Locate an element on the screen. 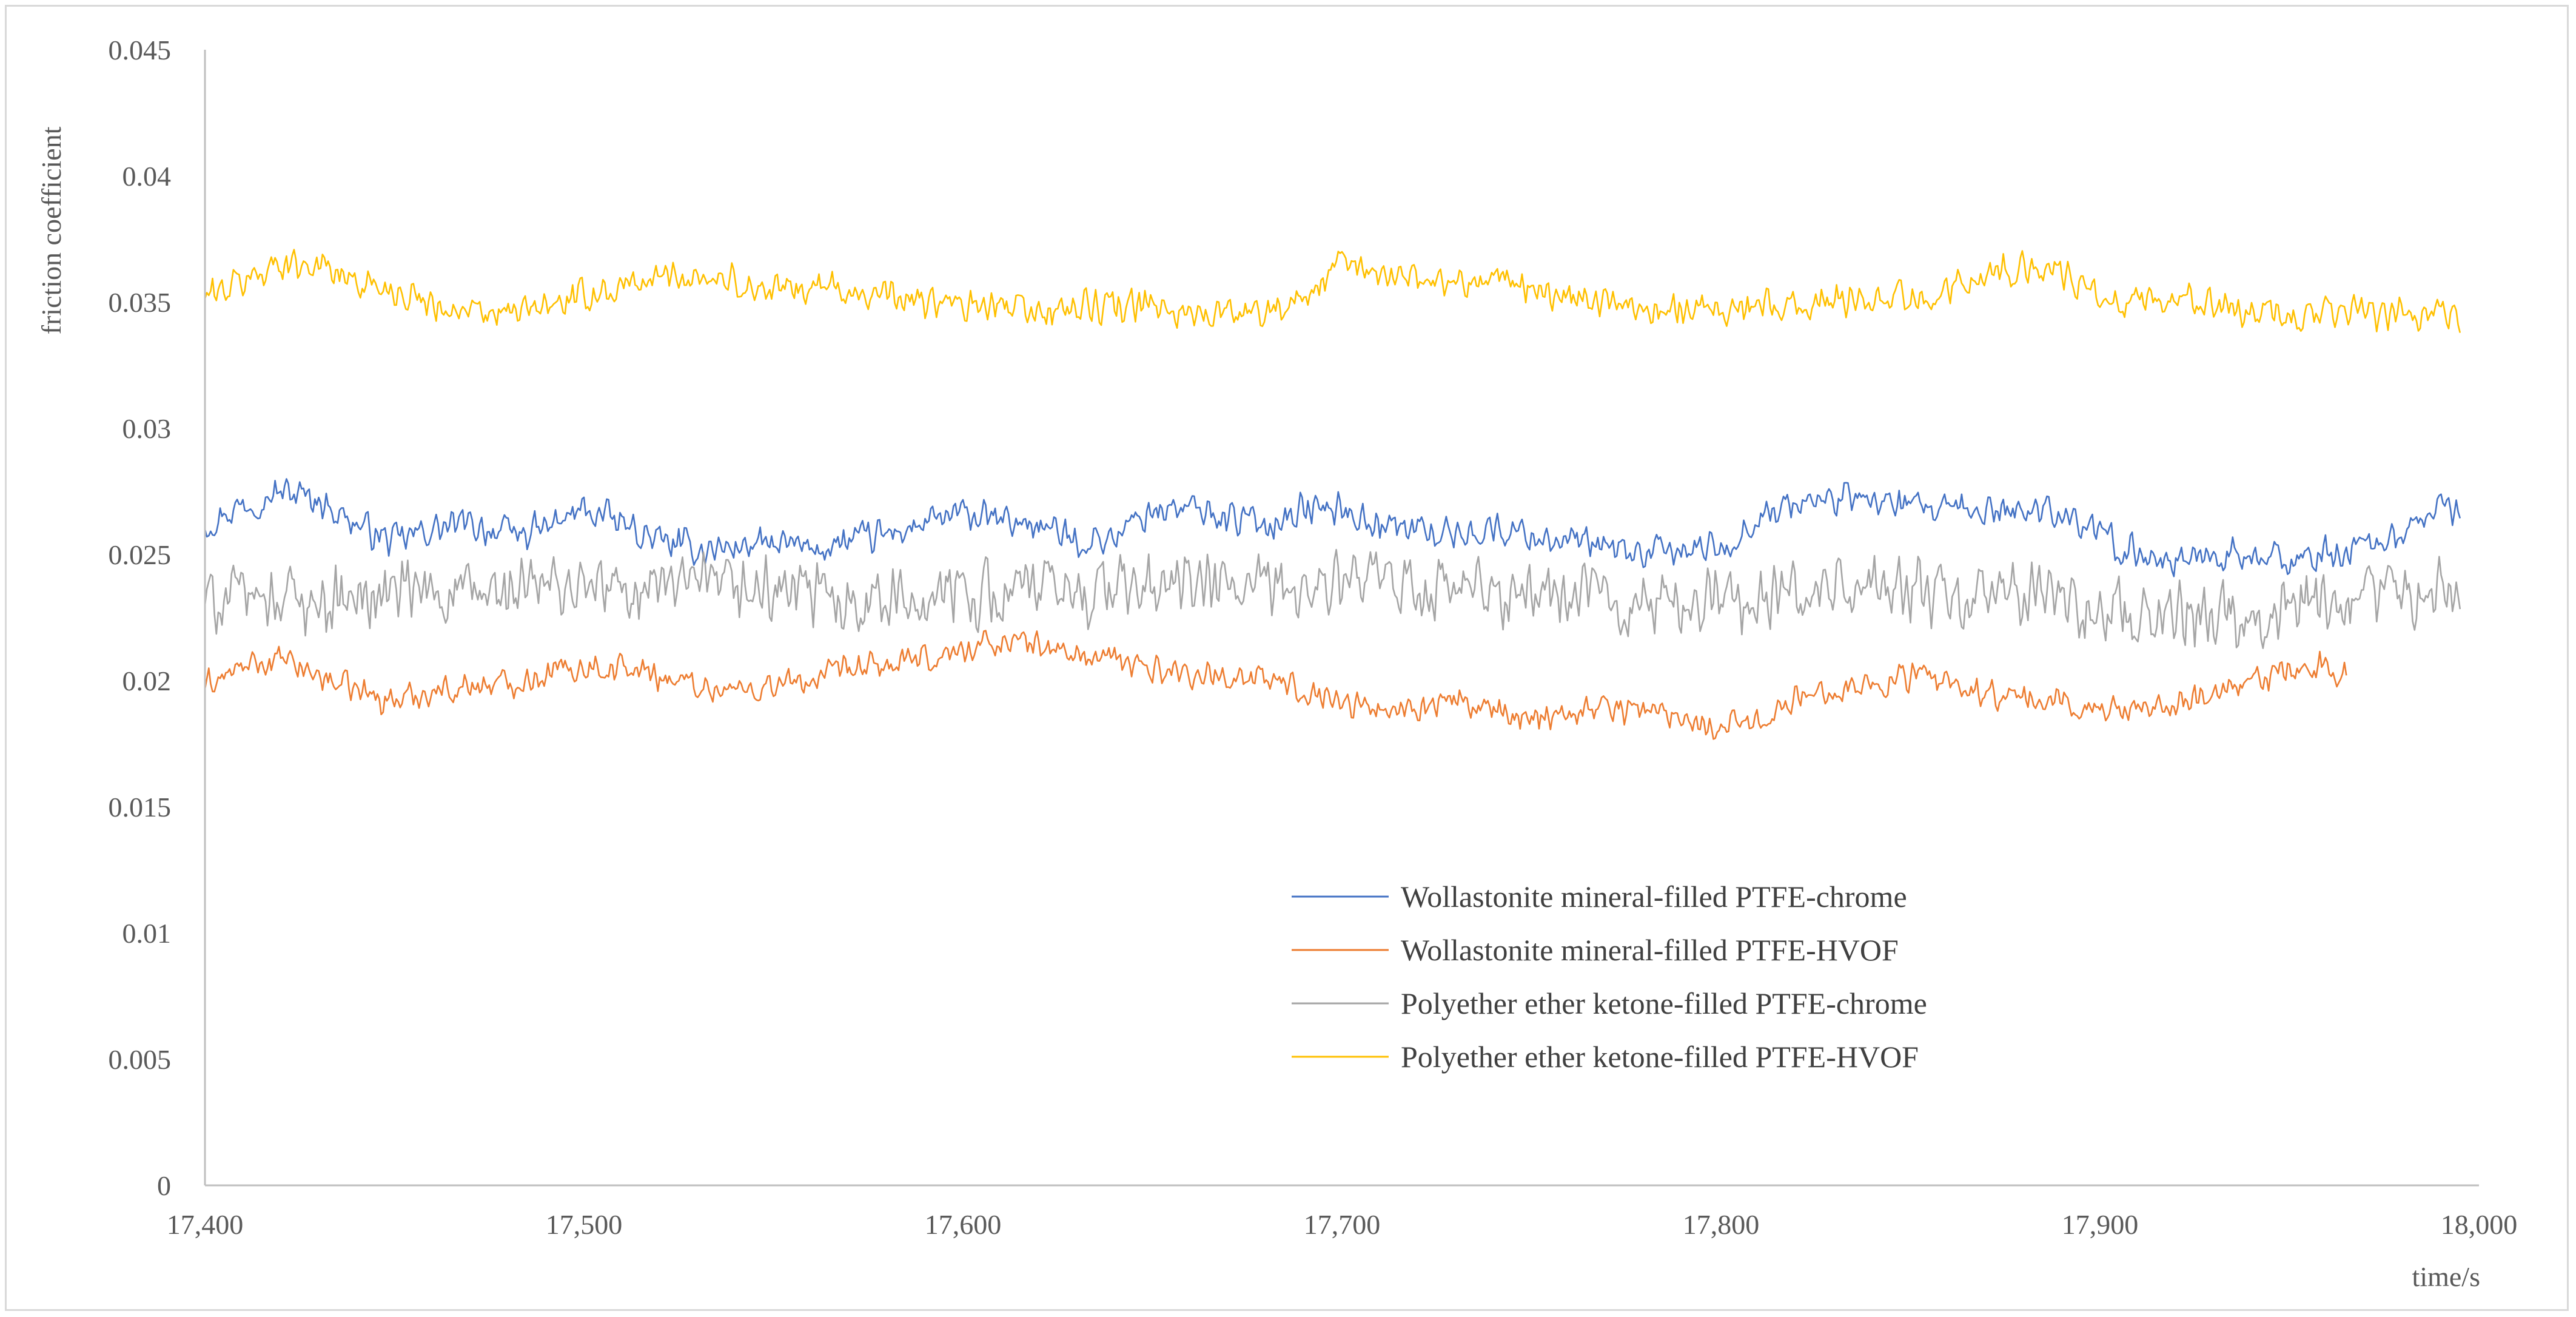 Image resolution: width=2576 pixels, height=1317 pixels. x-axis-title: time/s is located at coordinates (2446, 1276).